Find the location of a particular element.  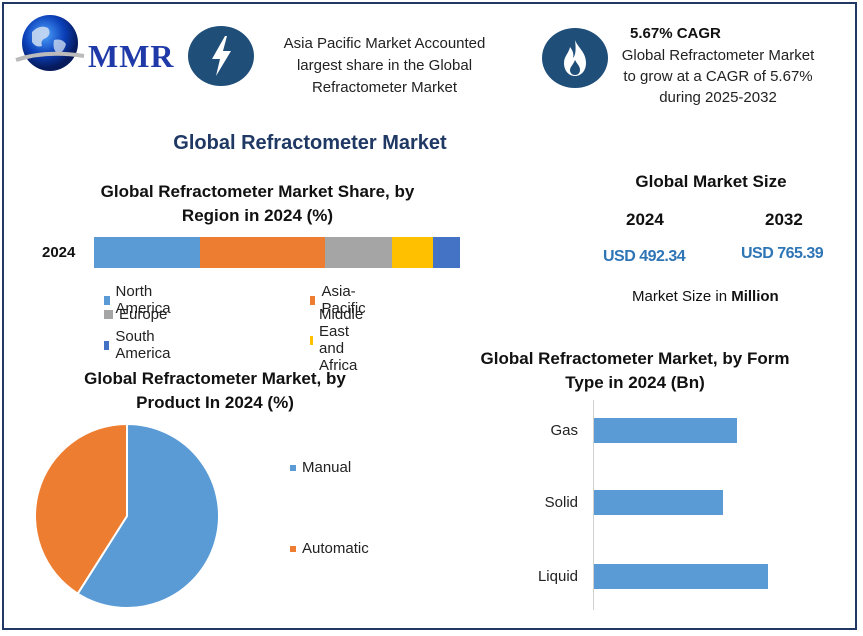

cagr-title: 5.67% CAGR is located at coordinates (675, 33).